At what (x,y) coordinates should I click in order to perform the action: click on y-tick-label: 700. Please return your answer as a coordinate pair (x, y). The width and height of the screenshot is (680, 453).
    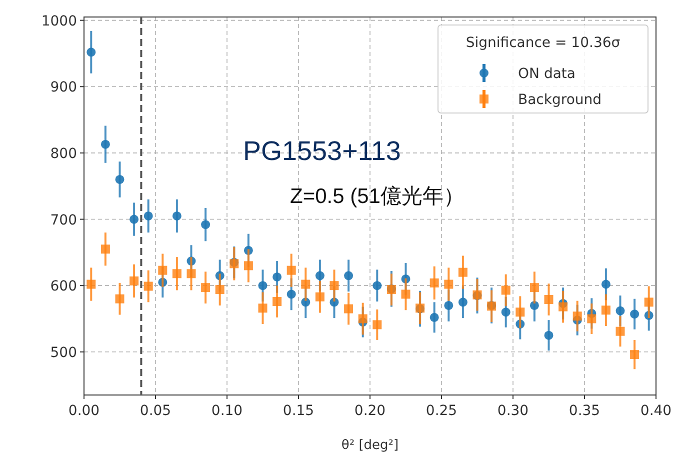
    Looking at the image, I should click on (63, 220).